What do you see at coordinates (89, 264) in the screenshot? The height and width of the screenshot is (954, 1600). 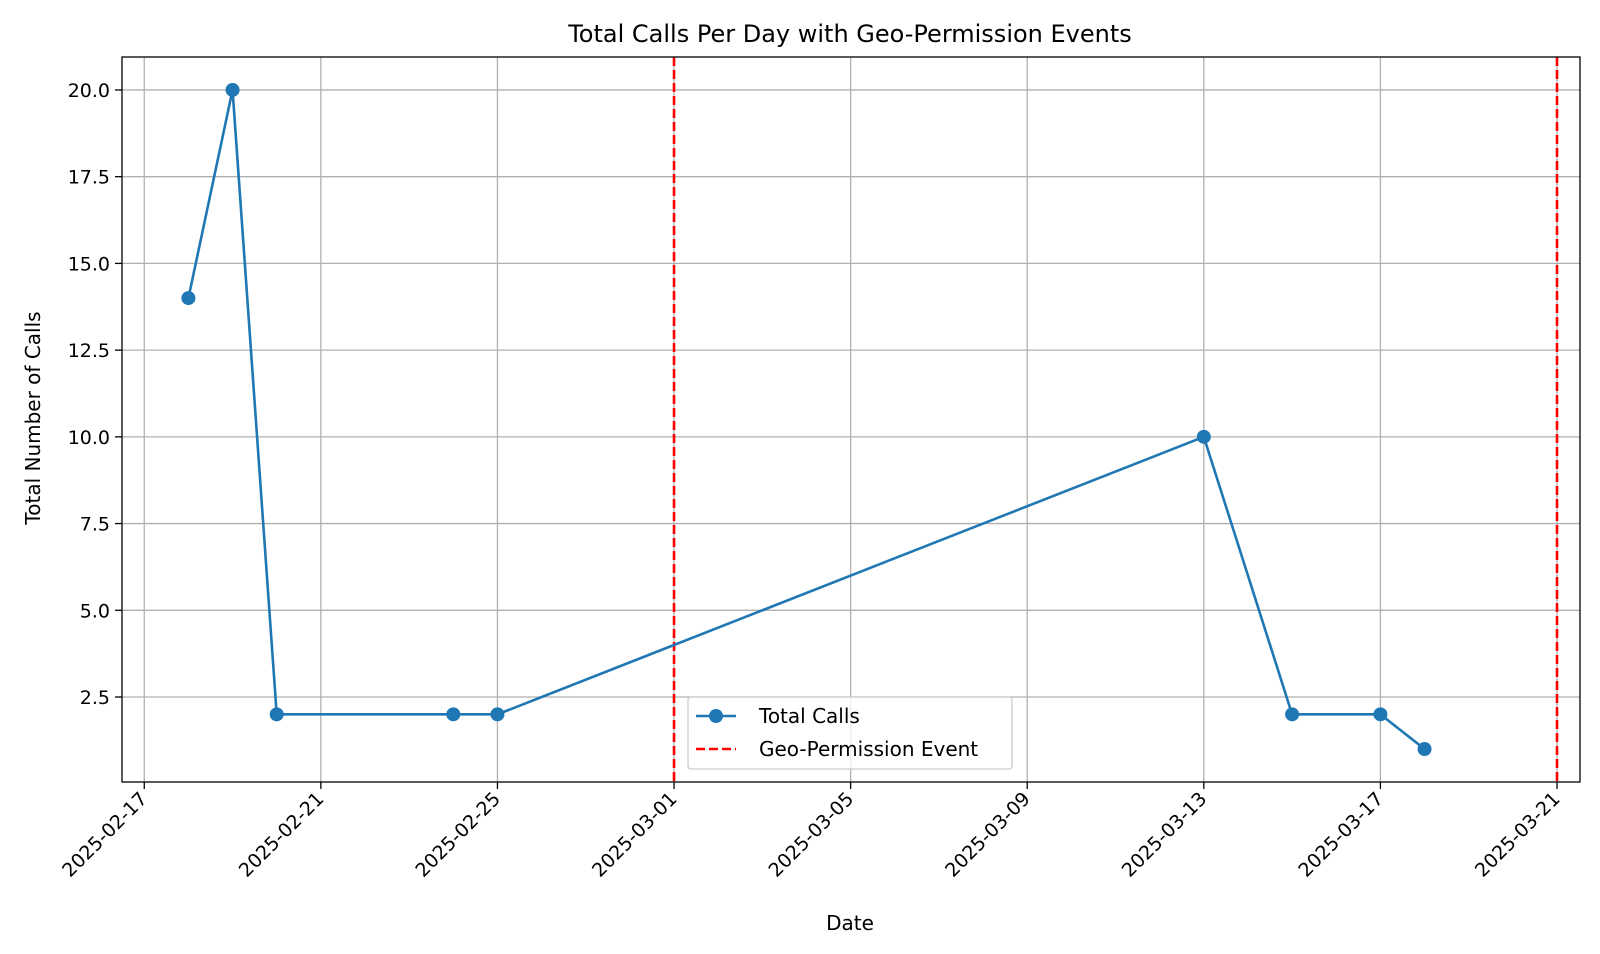 I see `y-tick-label: 15.0` at bounding box center [89, 264].